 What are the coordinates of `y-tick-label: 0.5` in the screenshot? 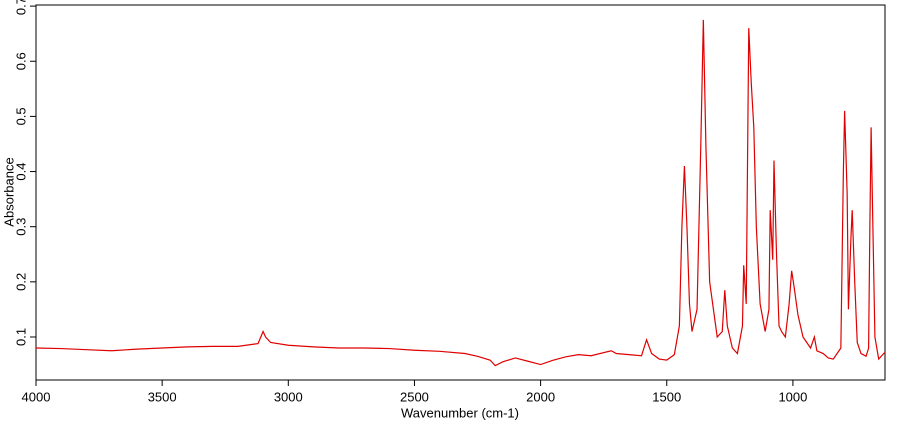 It's located at (20, 116).